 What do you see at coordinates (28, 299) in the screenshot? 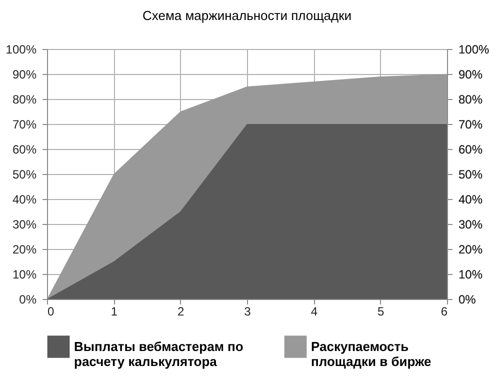
I see `y-tick-label: 0%` at bounding box center [28, 299].